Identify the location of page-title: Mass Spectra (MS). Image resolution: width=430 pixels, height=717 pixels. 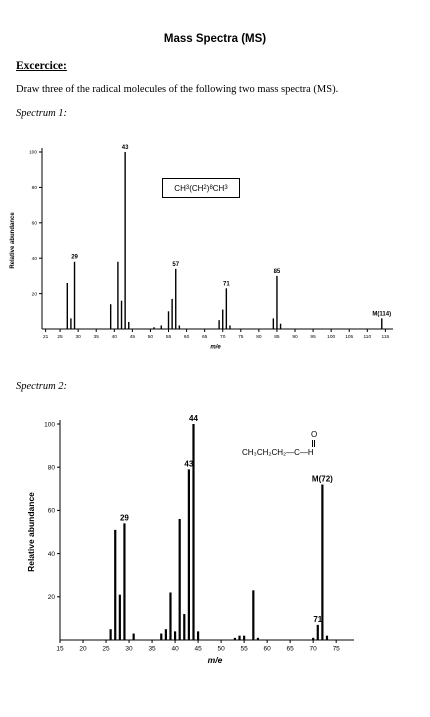
(215, 39).